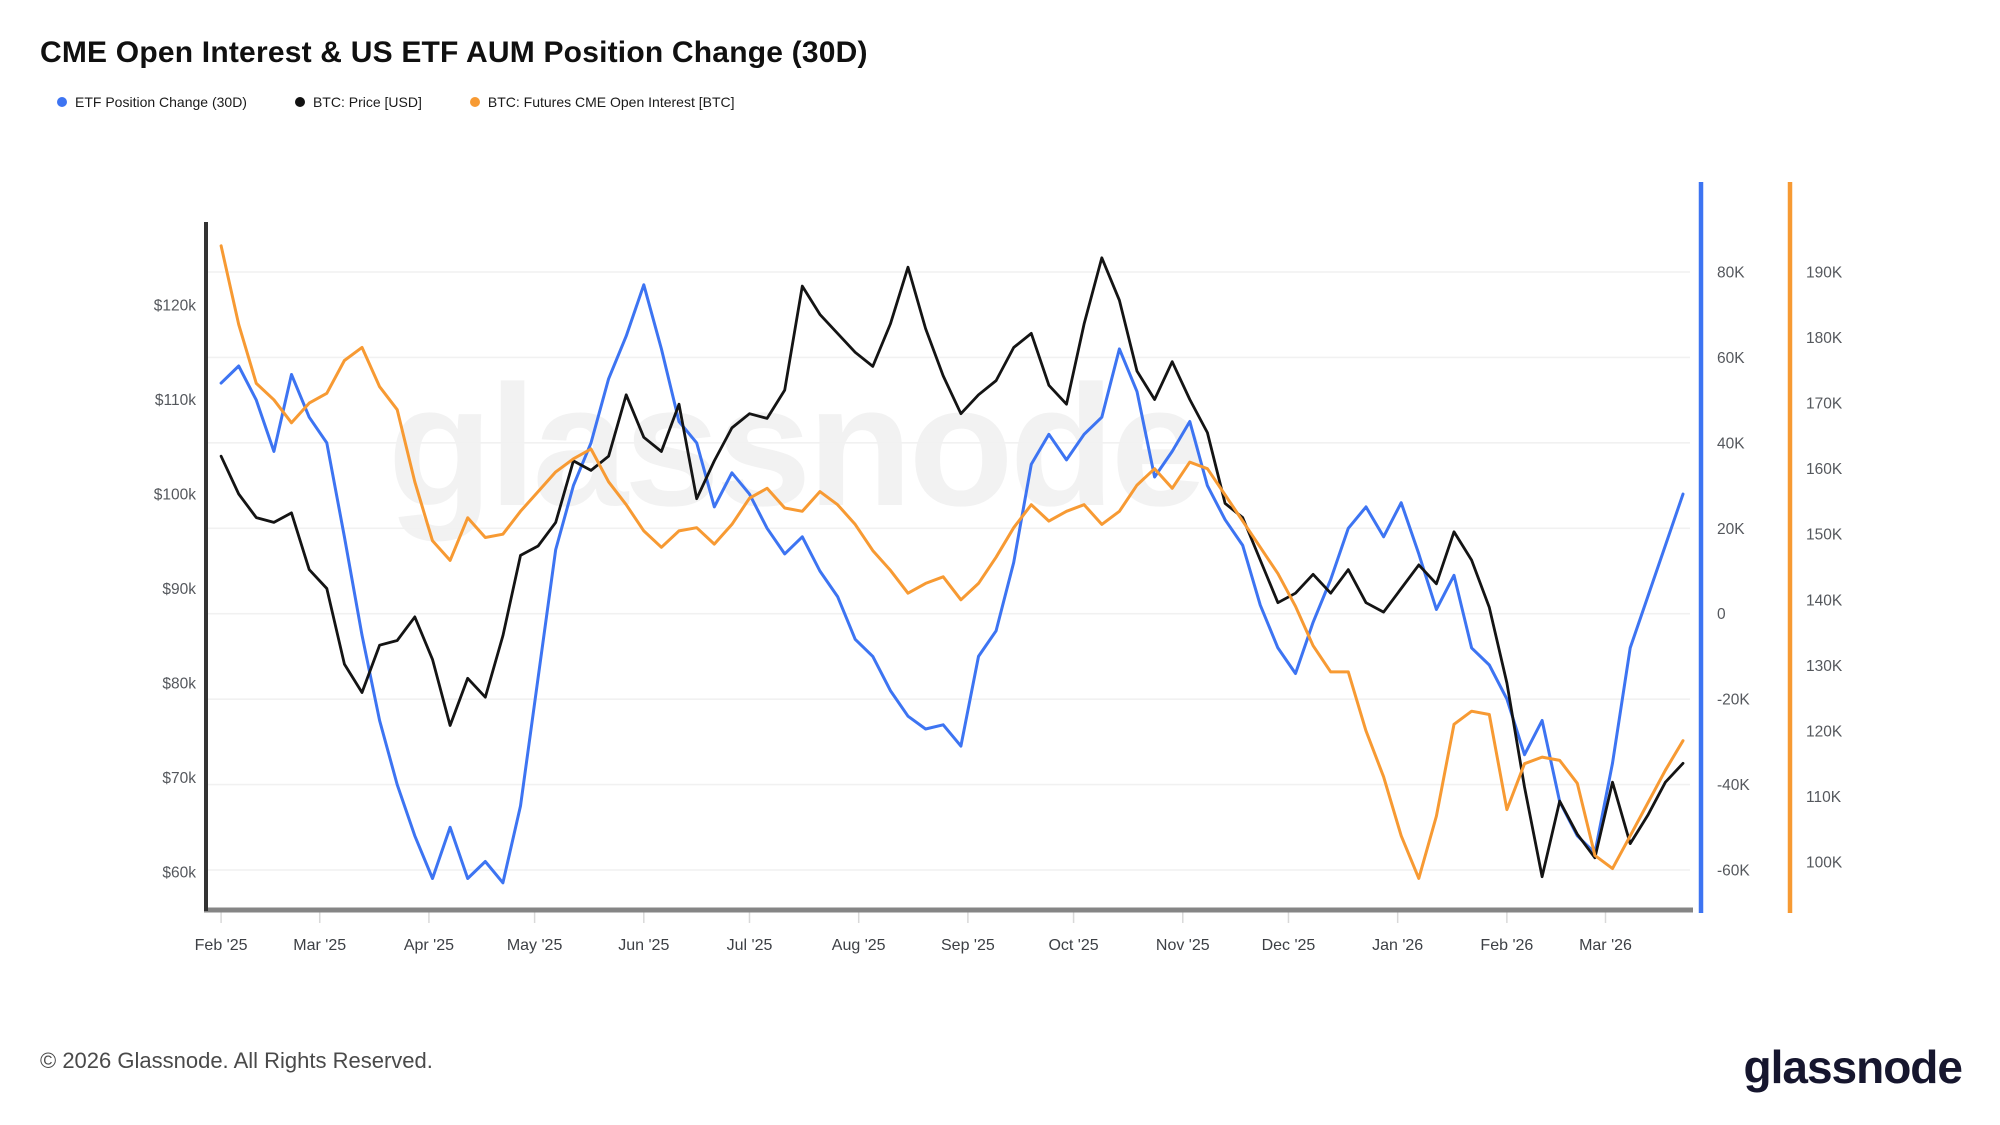  What do you see at coordinates (1824, 404) in the screenshot?
I see `right2-tick-label: 170K` at bounding box center [1824, 404].